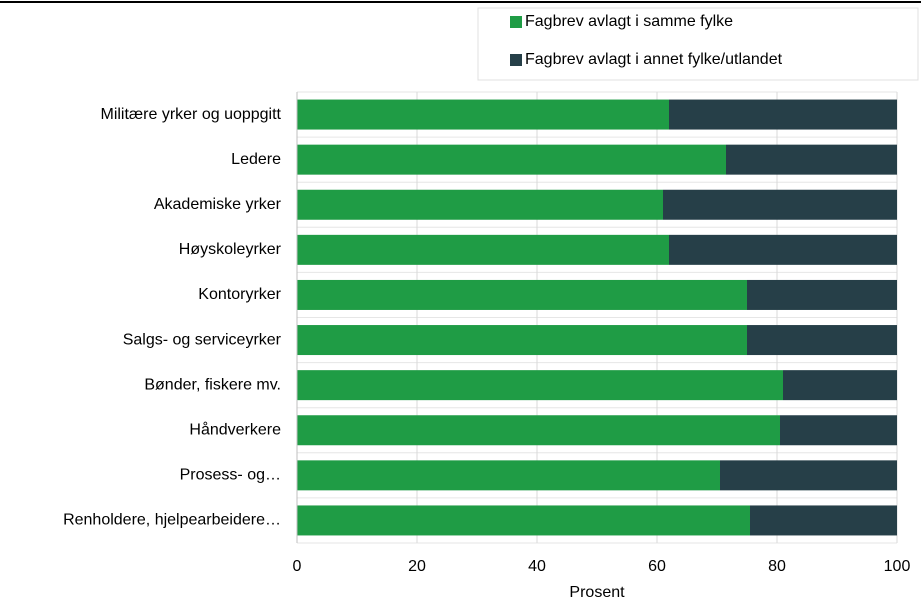 Image resolution: width=921 pixels, height=606 pixels. I want to click on y-tick-label: Kontoryrker, so click(239, 294).